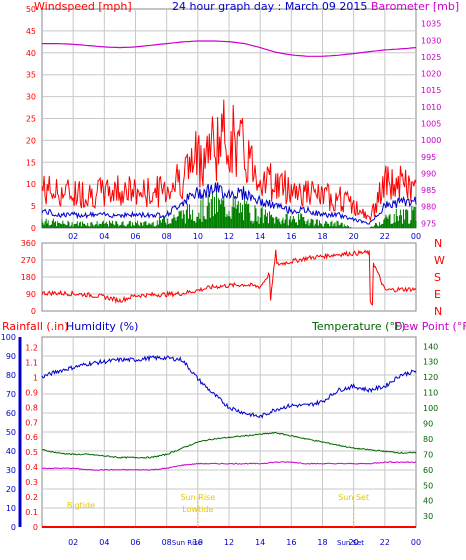 The width and height of the screenshot is (466, 560). What do you see at coordinates (31, 294) in the screenshot?
I see `direction-tick-label: 90` at bounding box center [31, 294].